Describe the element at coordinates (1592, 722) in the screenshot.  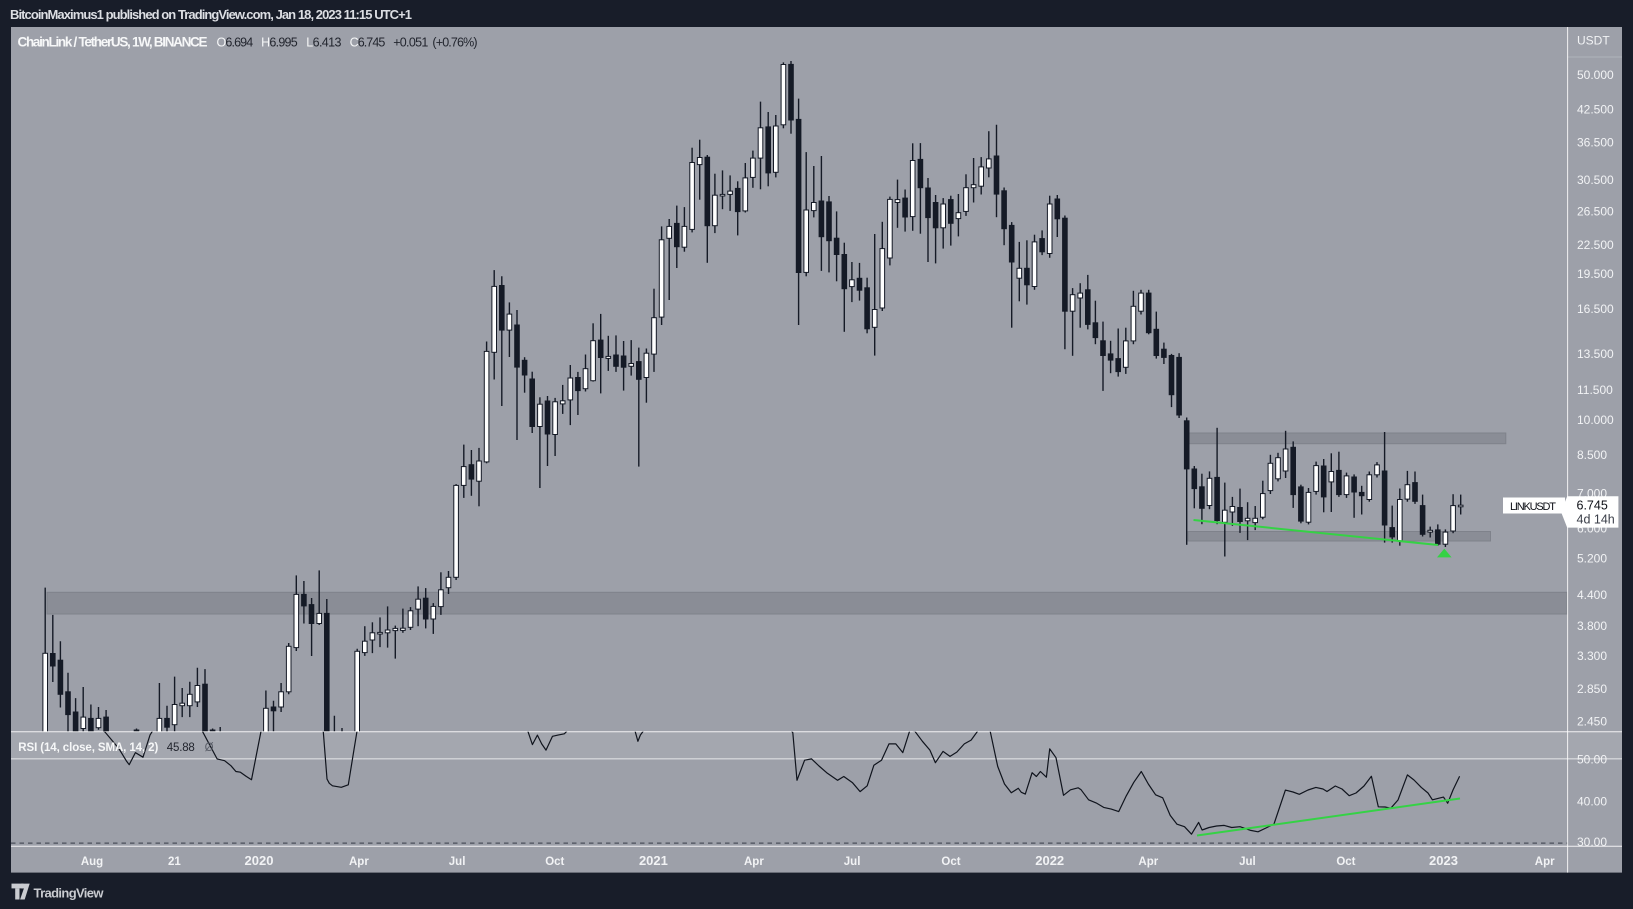
I see `svg-text: 2.450` at that location.